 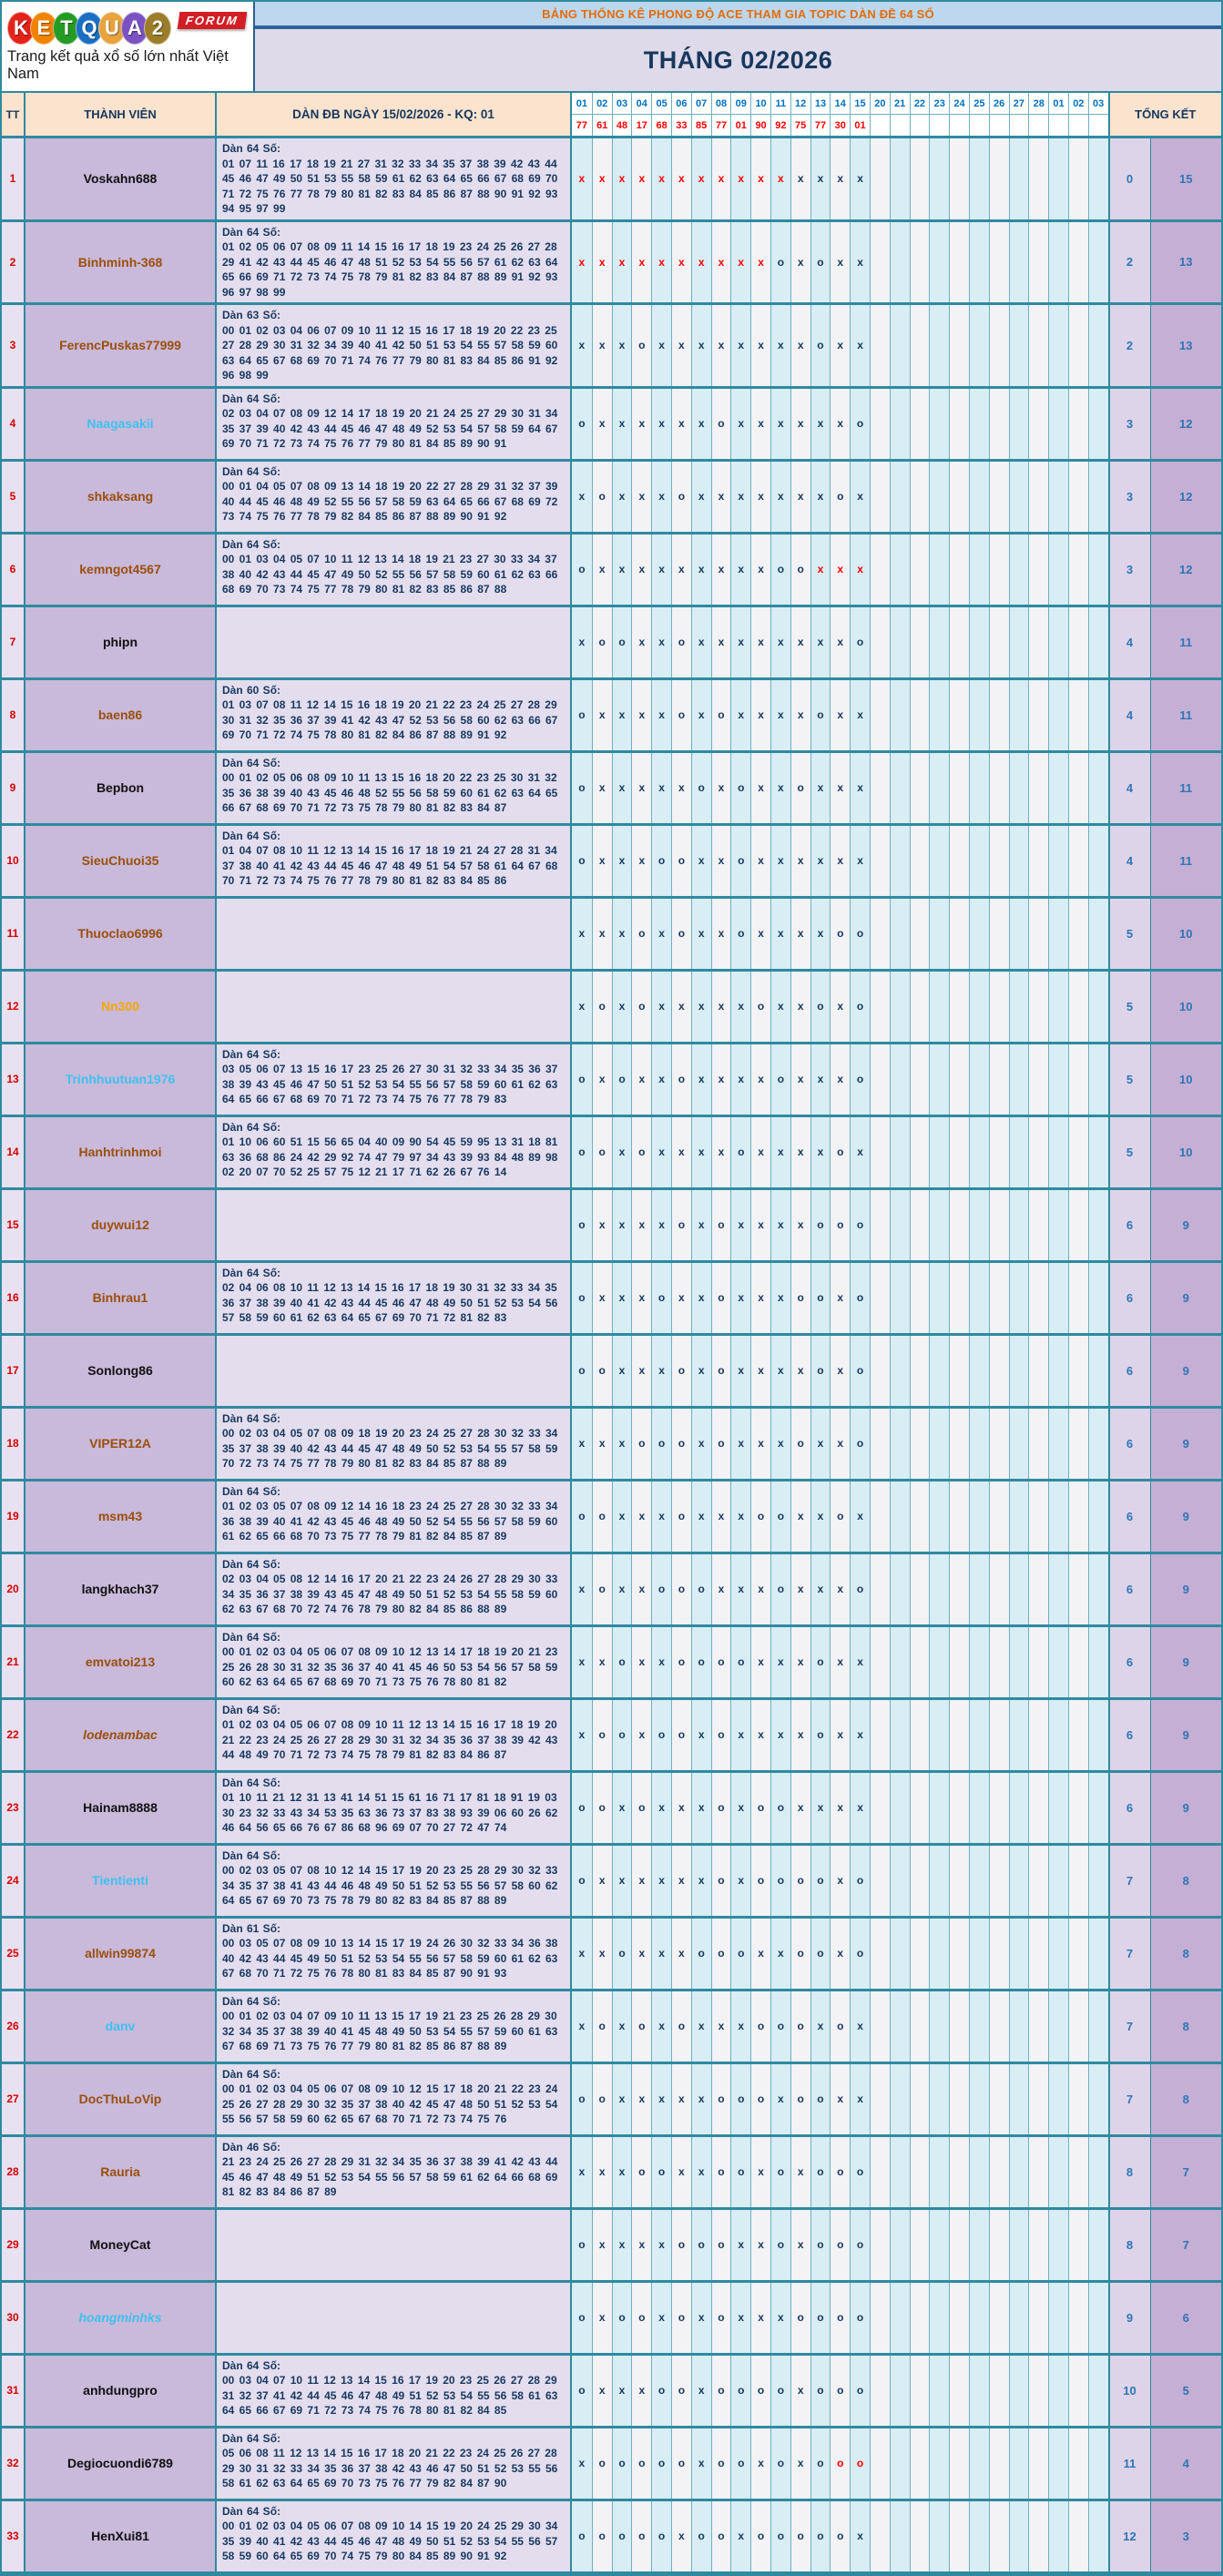 What do you see at coordinates (121, 1224) in the screenshot?
I see `member-name: duywui12` at bounding box center [121, 1224].